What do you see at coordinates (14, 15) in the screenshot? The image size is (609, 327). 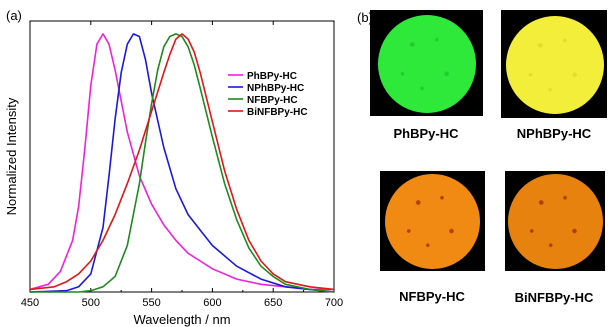 I see `panel-a-label: (a)` at bounding box center [14, 15].